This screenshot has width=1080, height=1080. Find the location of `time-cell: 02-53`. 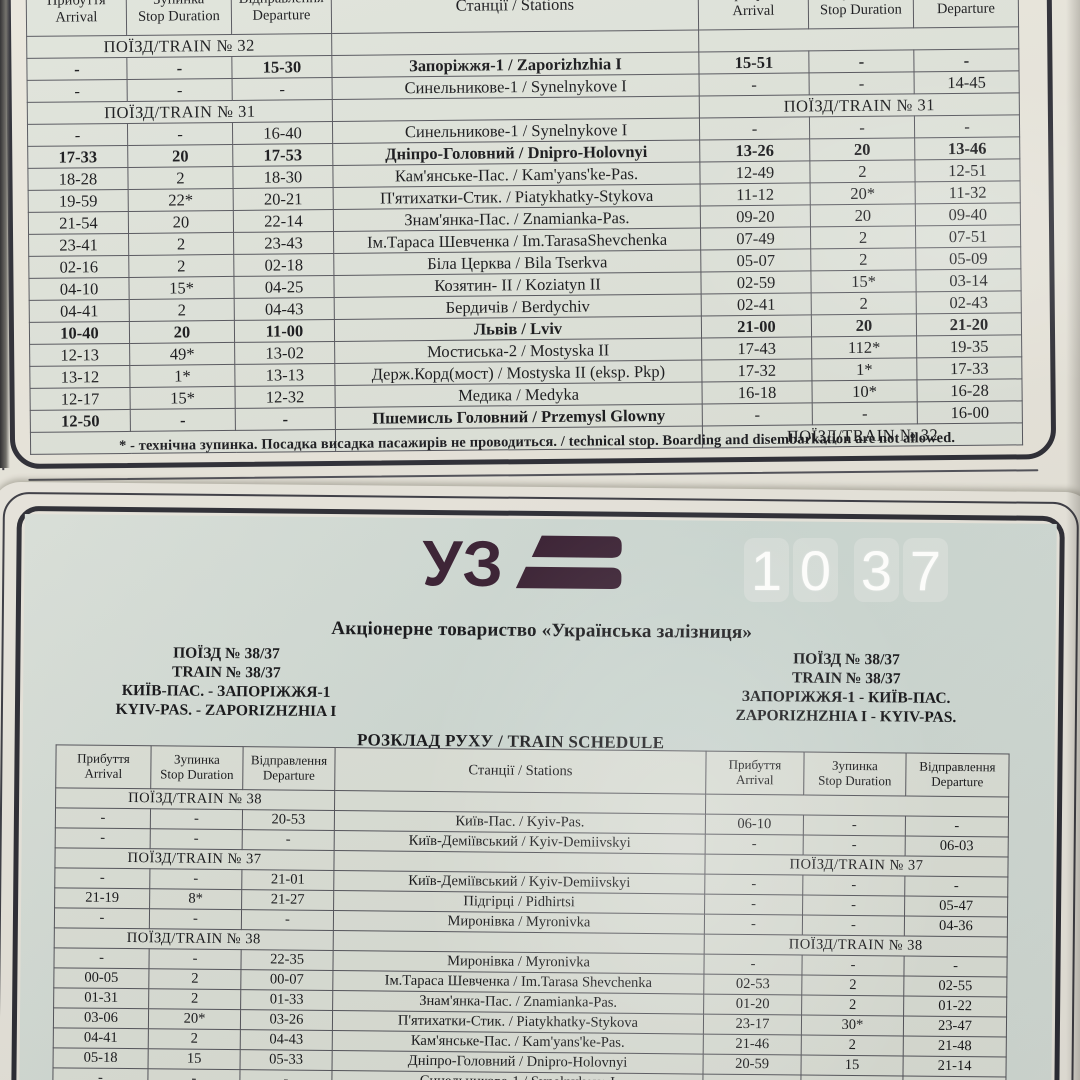

time-cell: 02-53 is located at coordinates (752, 985).